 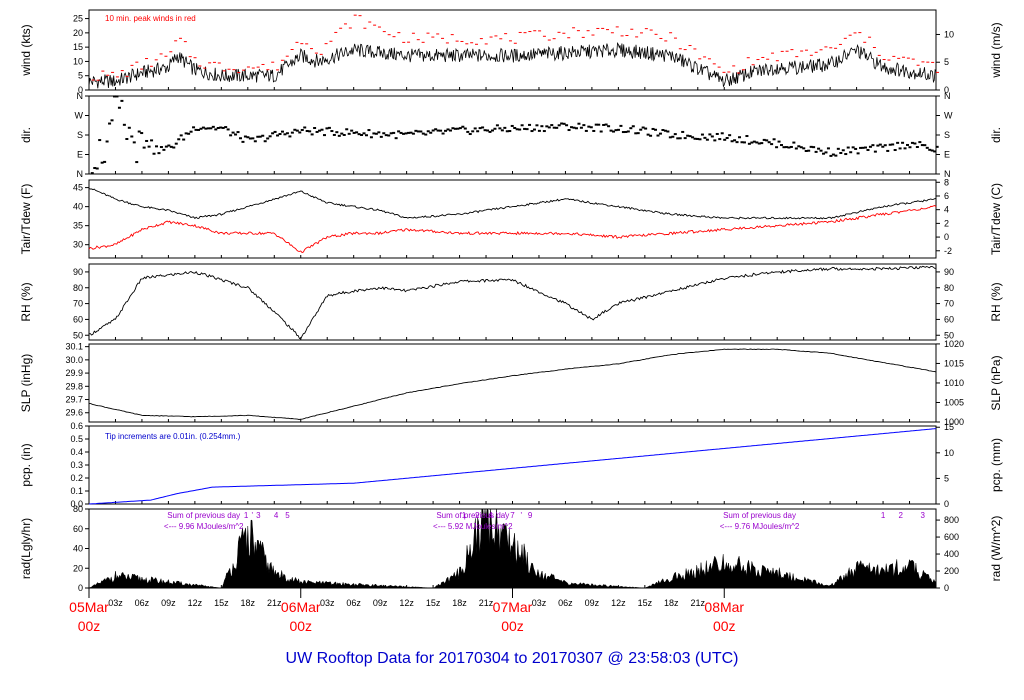 What do you see at coordinates (327, 603) in the screenshot?
I see `x-hour-label: 03z` at bounding box center [327, 603].